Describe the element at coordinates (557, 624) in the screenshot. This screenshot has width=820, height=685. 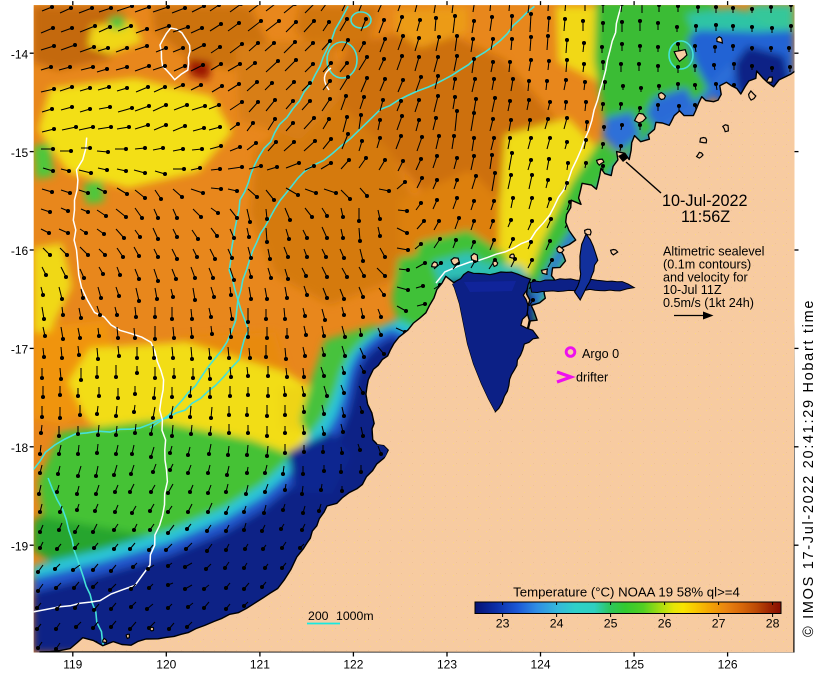
I see `svg-text: 24` at that location.